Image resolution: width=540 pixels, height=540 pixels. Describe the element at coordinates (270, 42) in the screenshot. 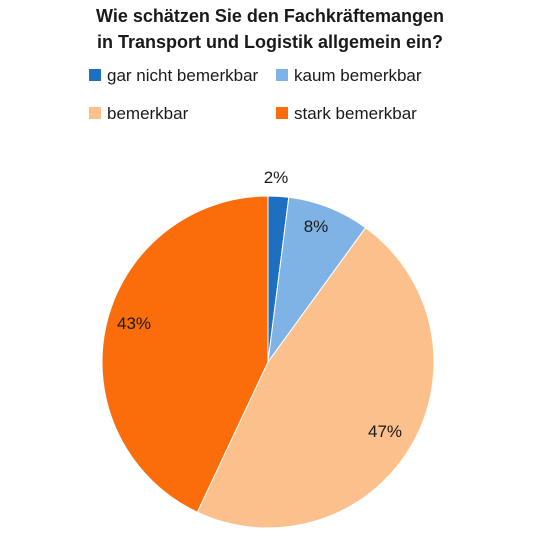

I see `chart-title-line-2: in Transport und Logistik allgemein ein?` at that location.